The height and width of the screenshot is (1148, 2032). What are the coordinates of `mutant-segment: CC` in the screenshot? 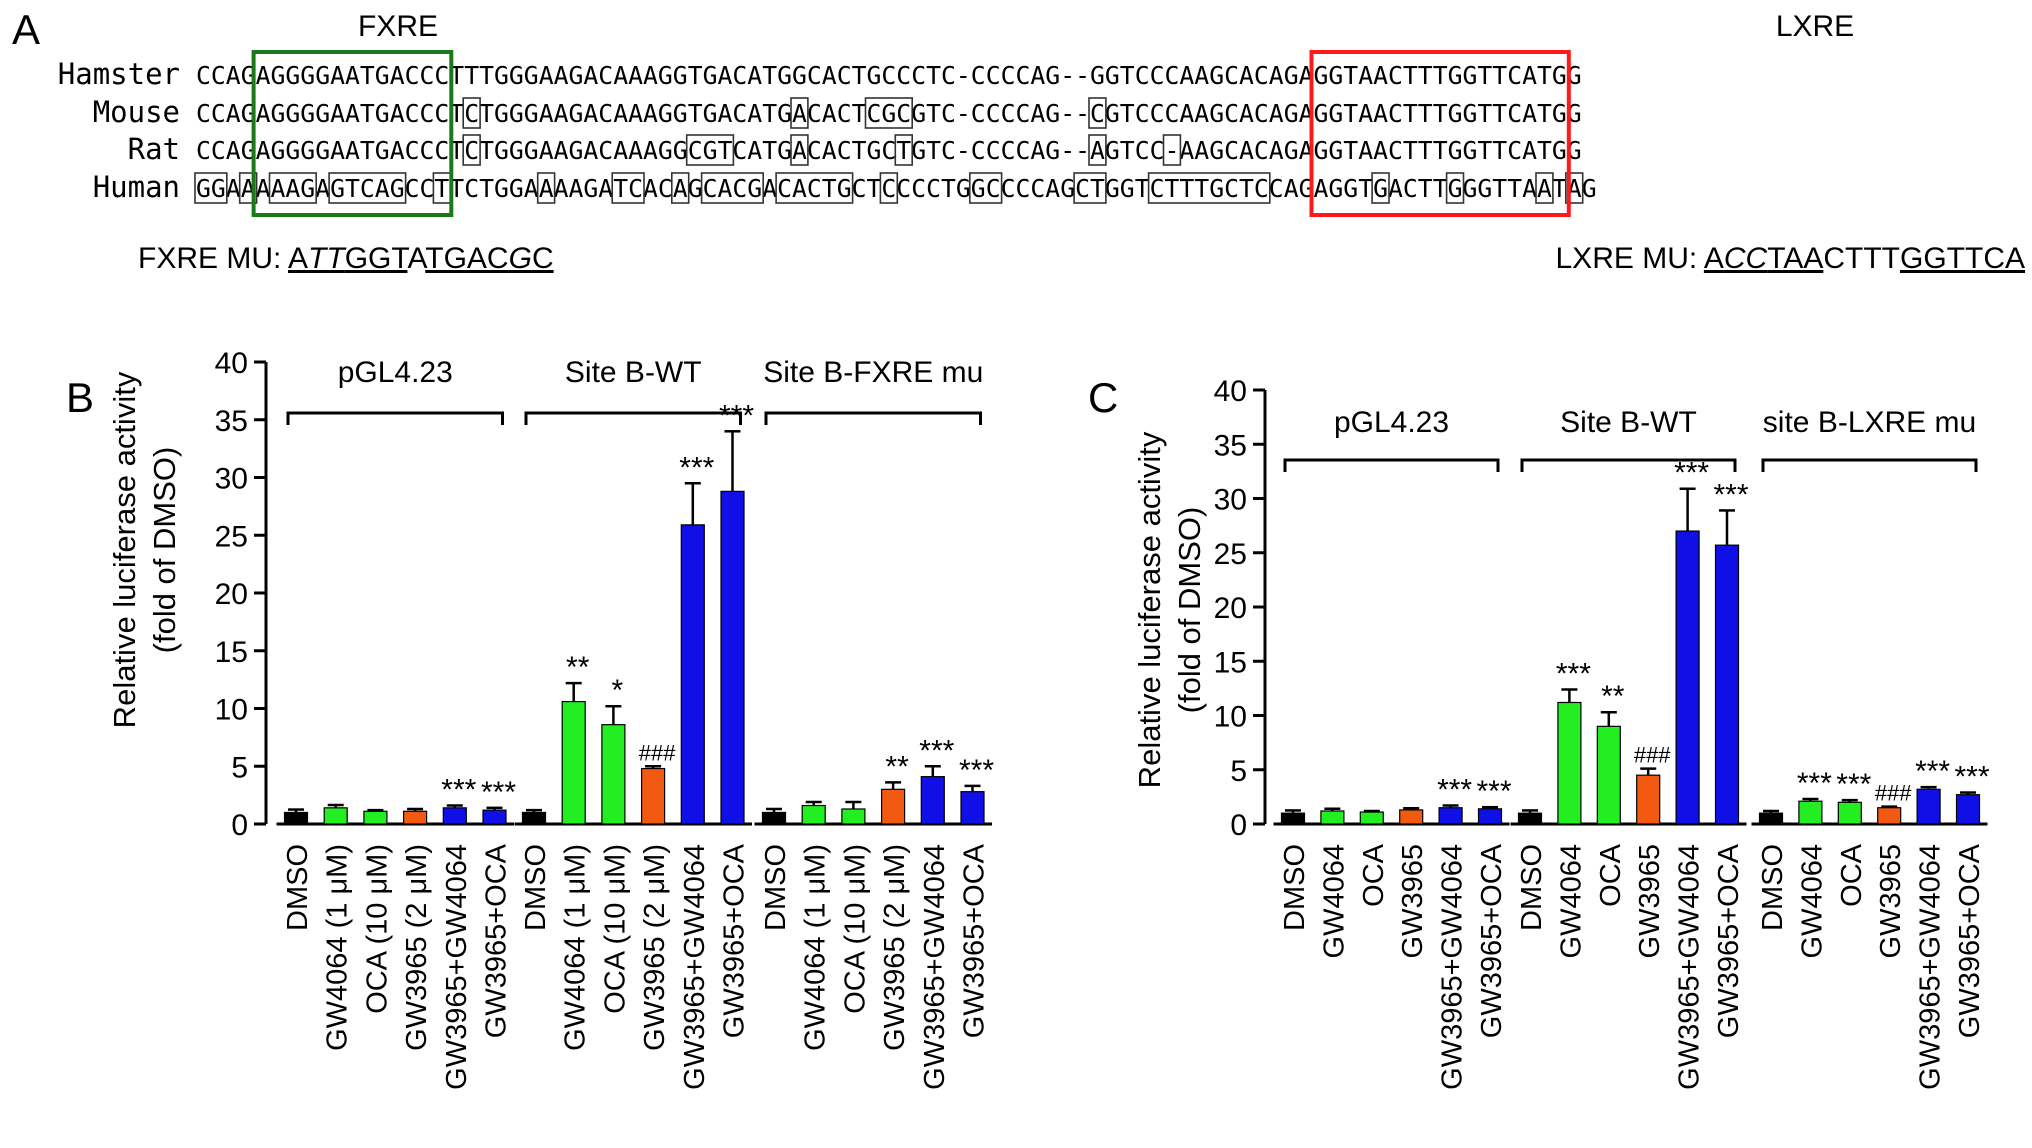 It's located at (1746, 258).